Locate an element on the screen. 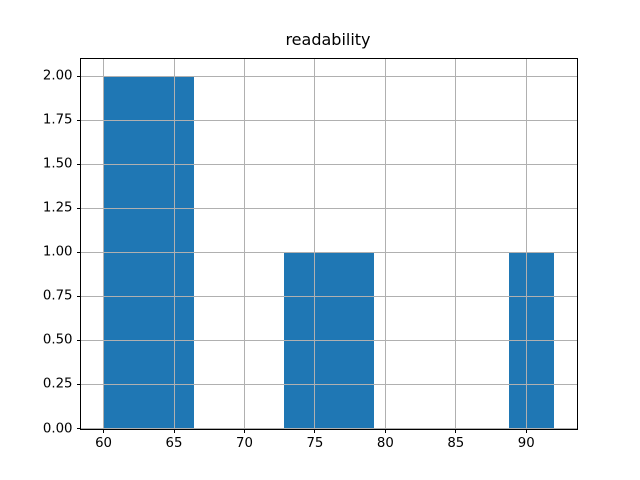 This screenshot has width=640, height=480. y-tick-label: 2.00 is located at coordinates (57, 76).